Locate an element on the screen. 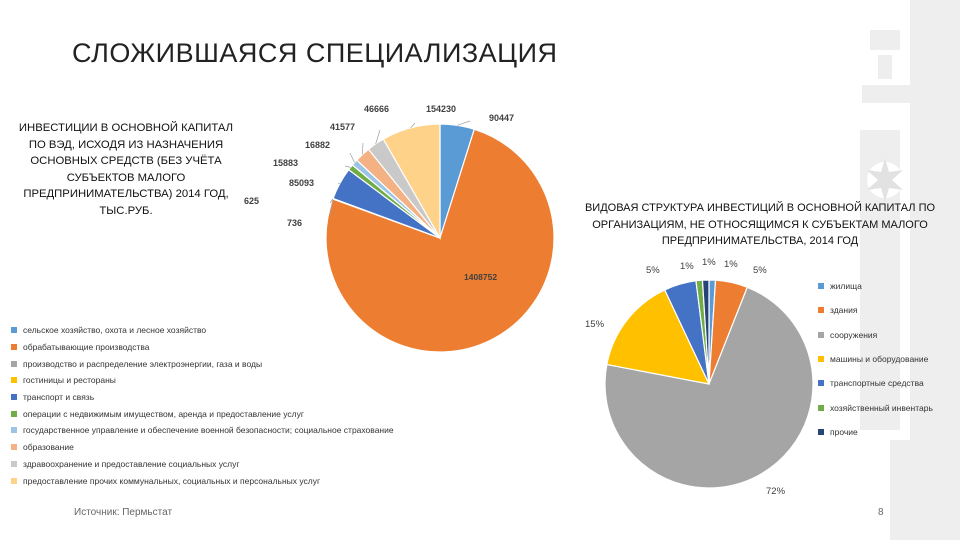 This screenshot has height=540, width=960. chart2-data-label: 15% is located at coordinates (595, 324).